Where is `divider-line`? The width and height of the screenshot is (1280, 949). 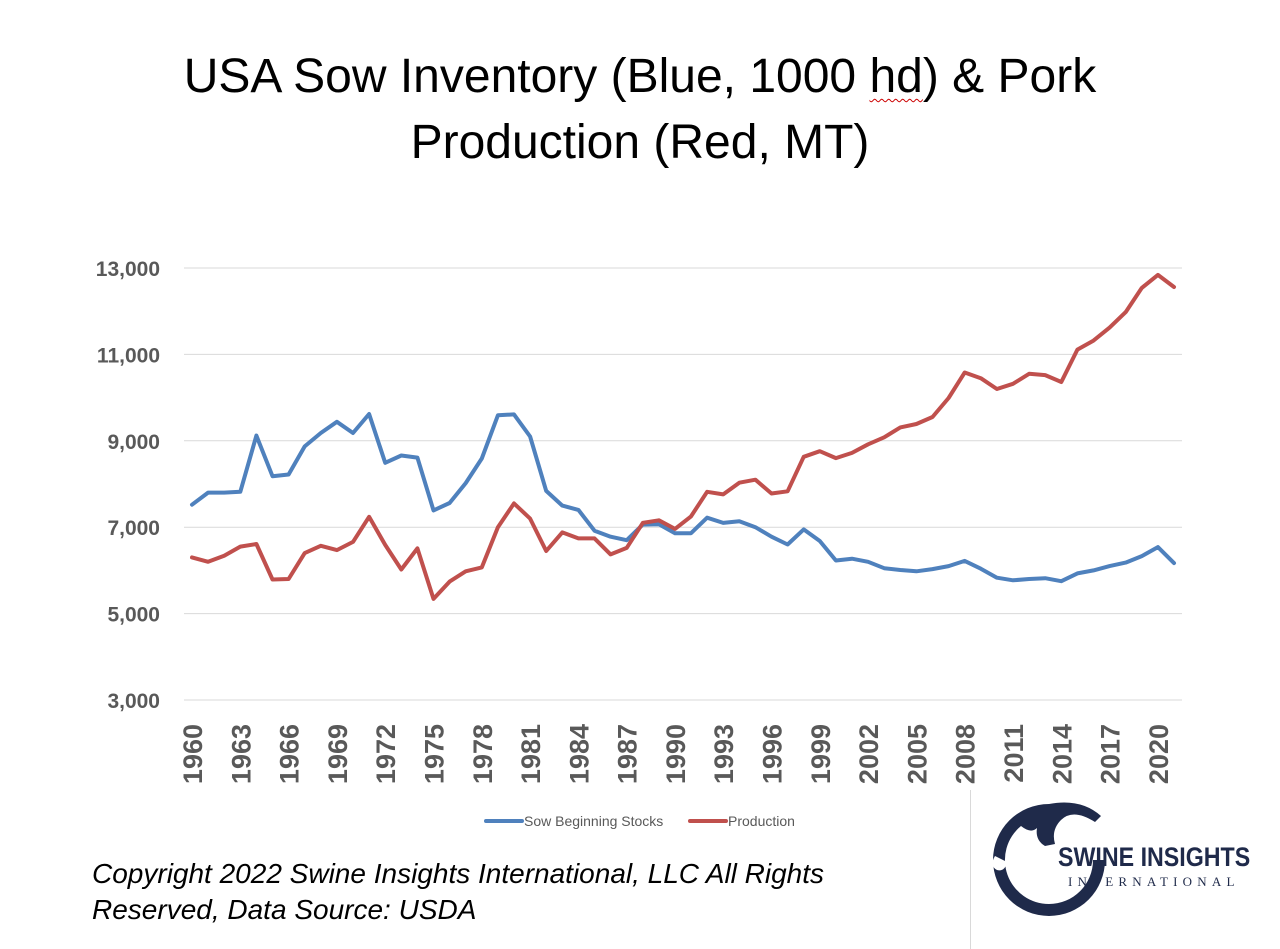 divider-line is located at coordinates (970, 869).